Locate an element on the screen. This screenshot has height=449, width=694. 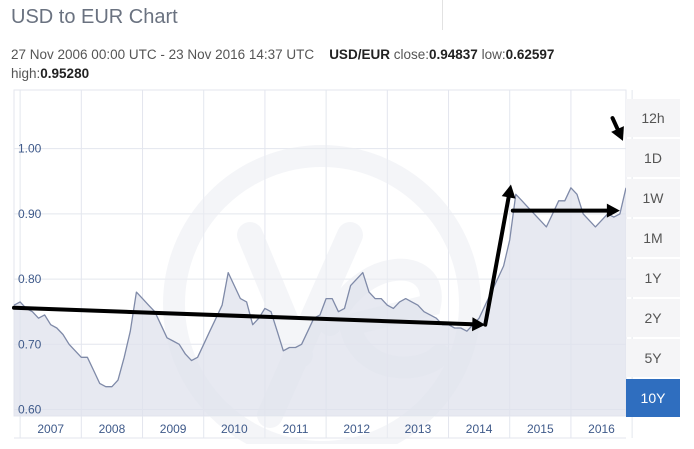
x-axis-labels: 2007 2008 2009 2010 2011 2012 2013 2014 2015 2016 is located at coordinates (326, 429).